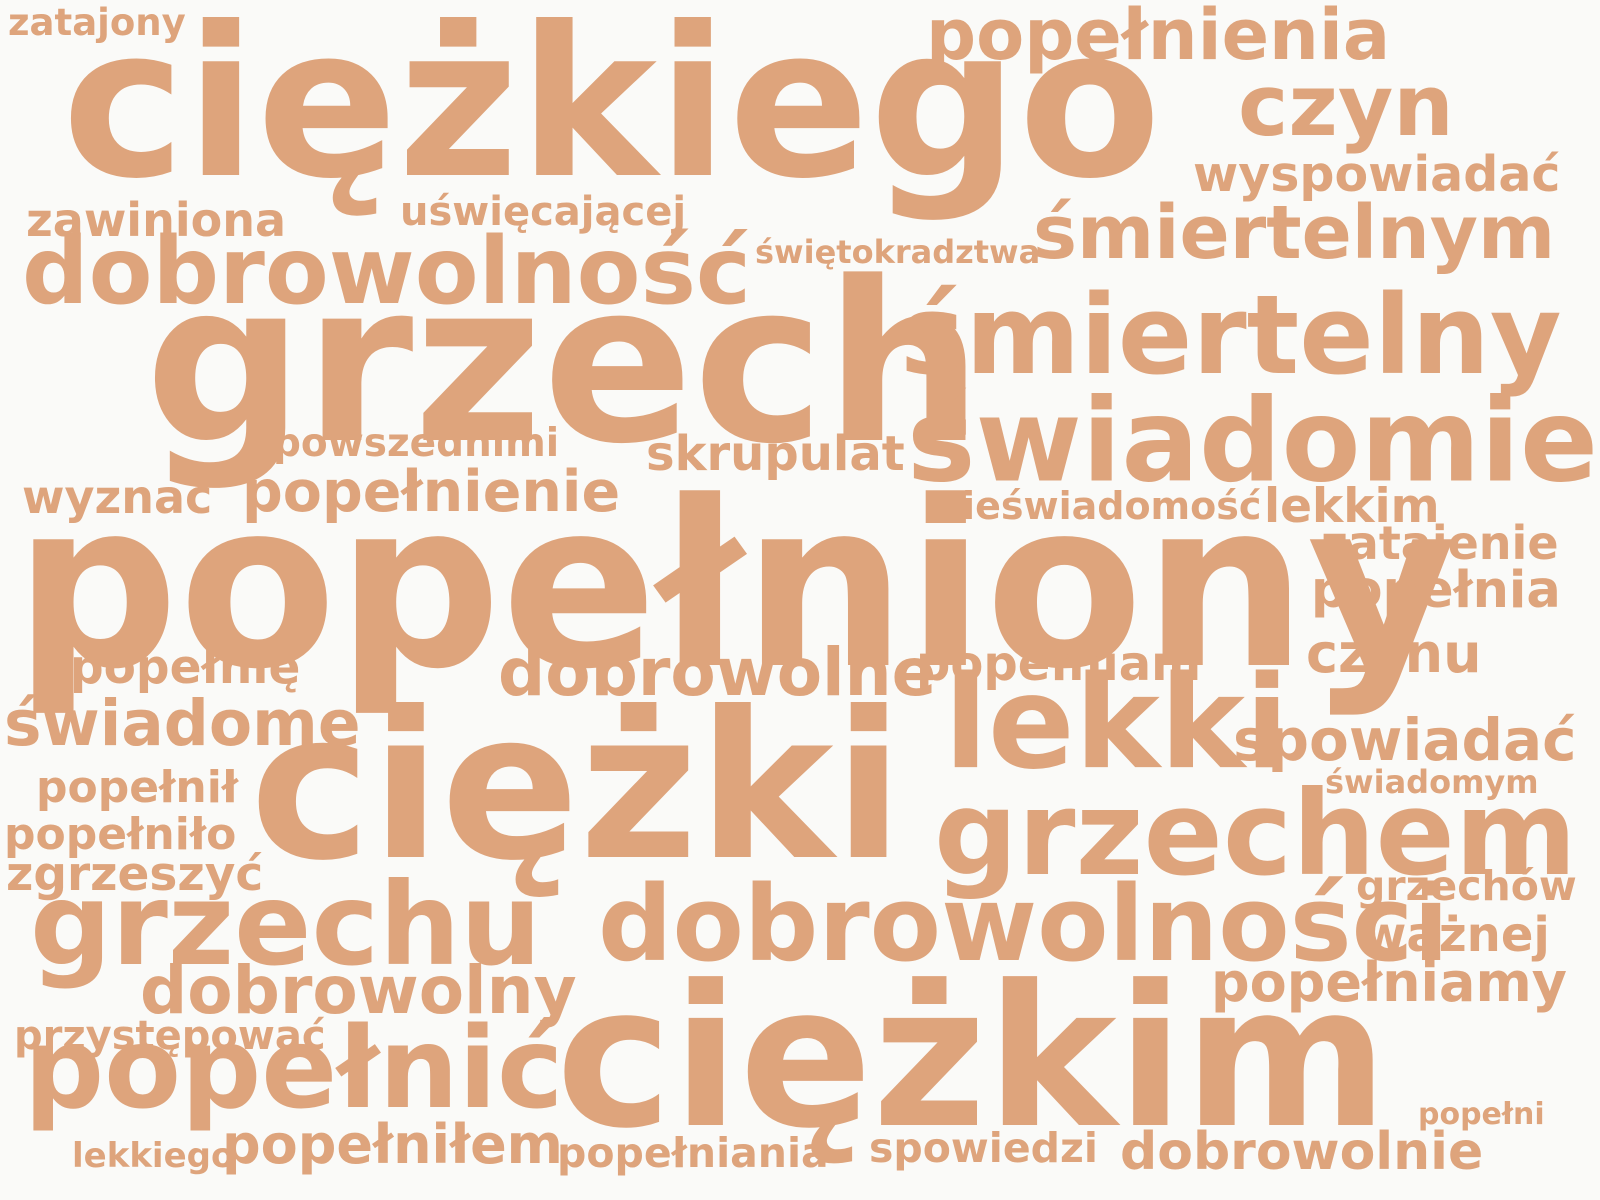 This screenshot has width=1600, height=1200. Describe the element at coordinates (182, 723) in the screenshot. I see `word-swiadome: świadome` at that location.